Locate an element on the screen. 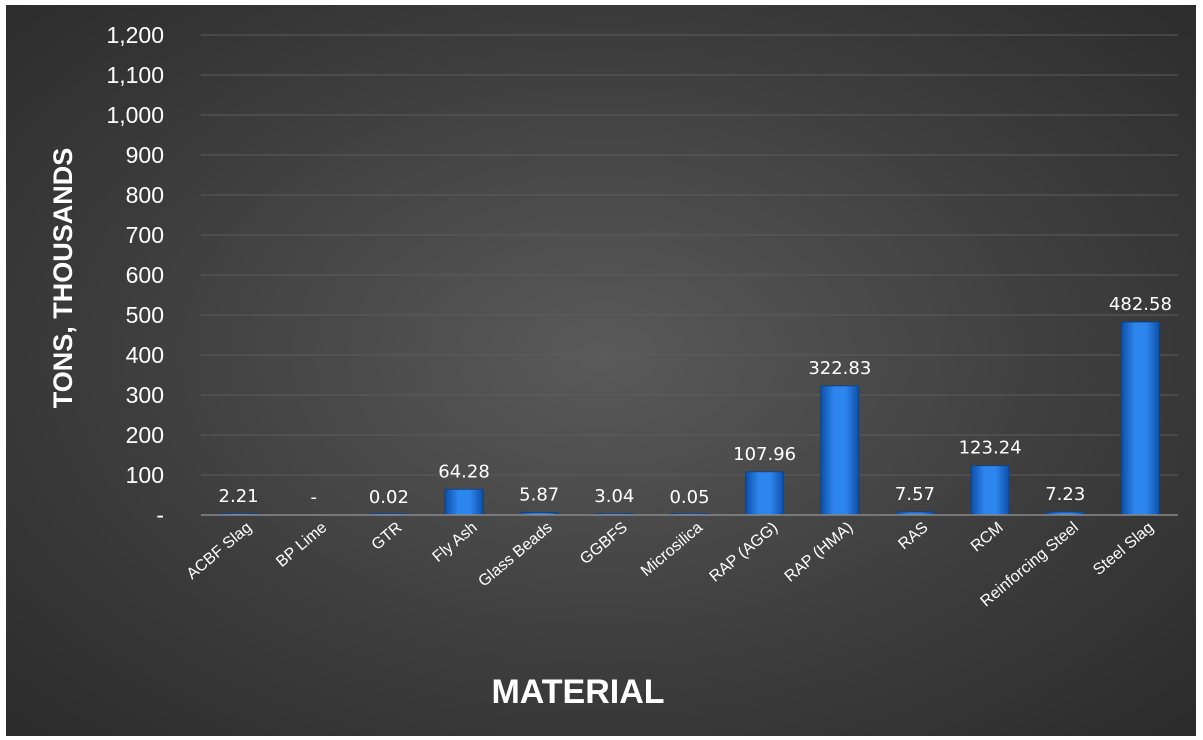 This screenshot has width=1203, height=740. x-tick-label: Steel Slag is located at coordinates (1123, 549).